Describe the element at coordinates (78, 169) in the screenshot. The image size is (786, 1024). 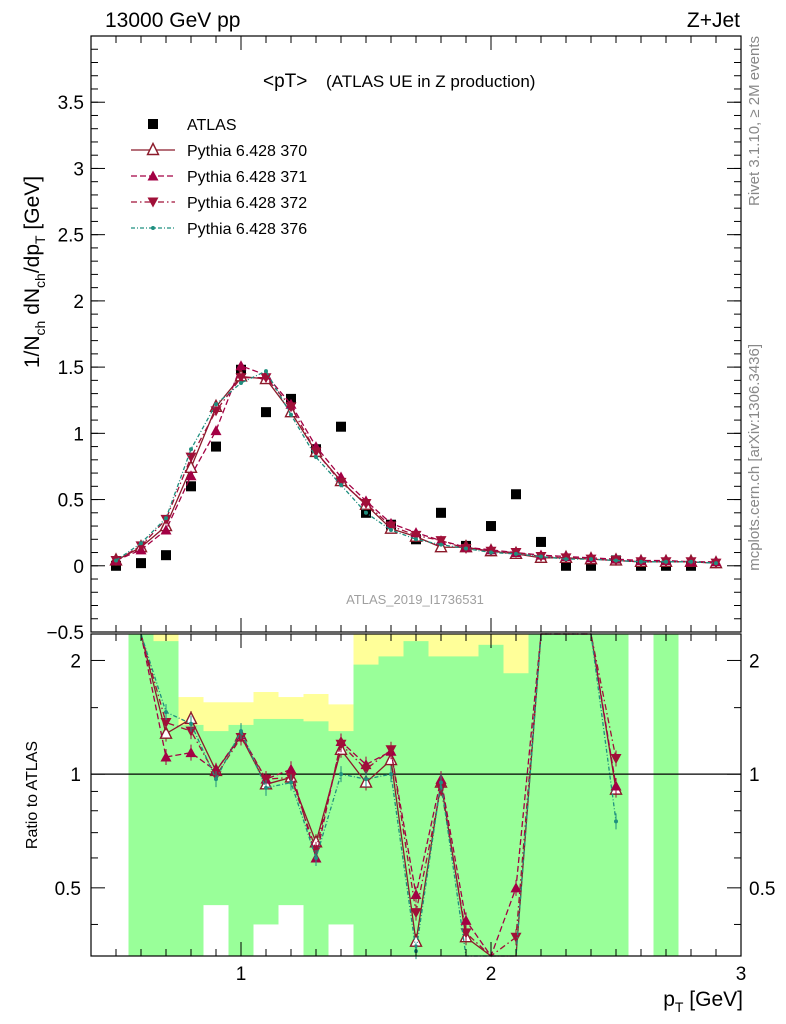
I see `y-tick-label: 3` at that location.